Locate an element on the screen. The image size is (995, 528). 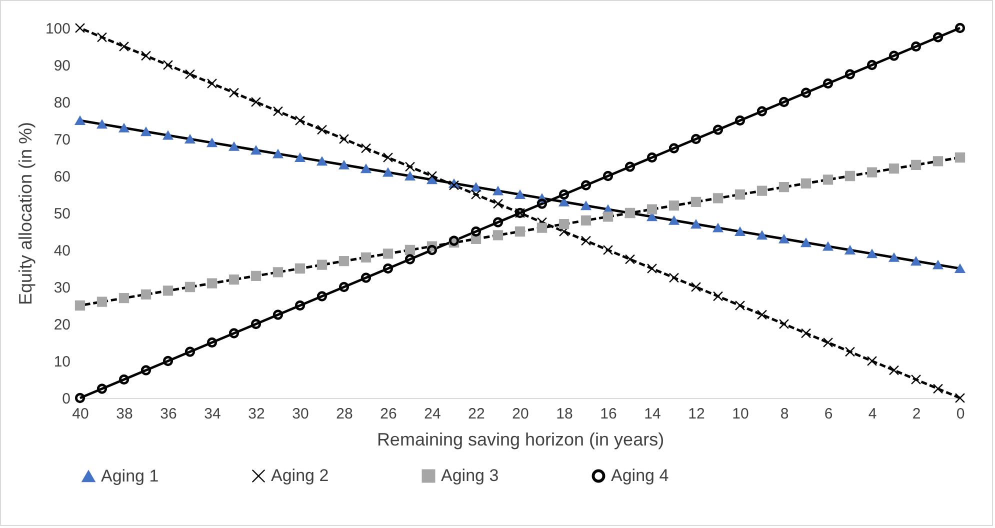
x-tick-label: 2 is located at coordinates (916, 414).